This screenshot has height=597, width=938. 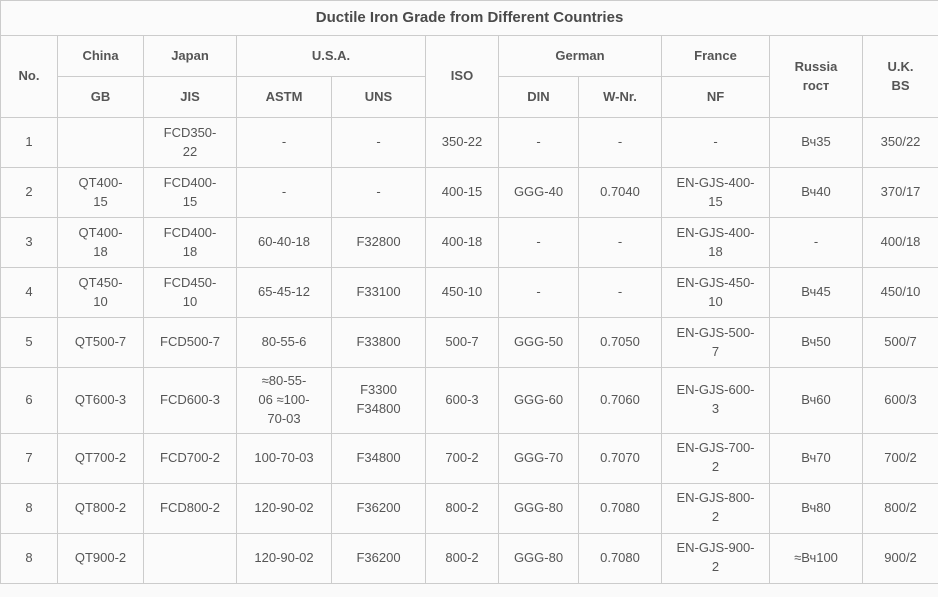 What do you see at coordinates (190, 56) in the screenshot?
I see `header-japan: Japan` at bounding box center [190, 56].